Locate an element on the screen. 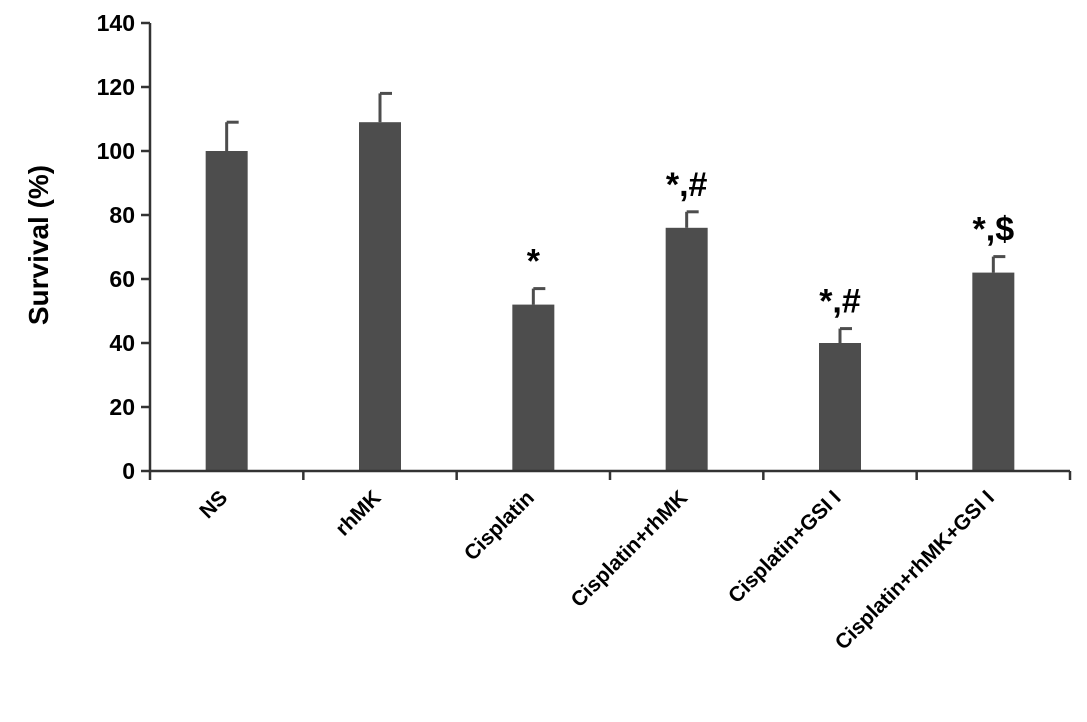 The width and height of the screenshot is (1087, 722). y-tick-label: 60 is located at coordinates (122, 279).